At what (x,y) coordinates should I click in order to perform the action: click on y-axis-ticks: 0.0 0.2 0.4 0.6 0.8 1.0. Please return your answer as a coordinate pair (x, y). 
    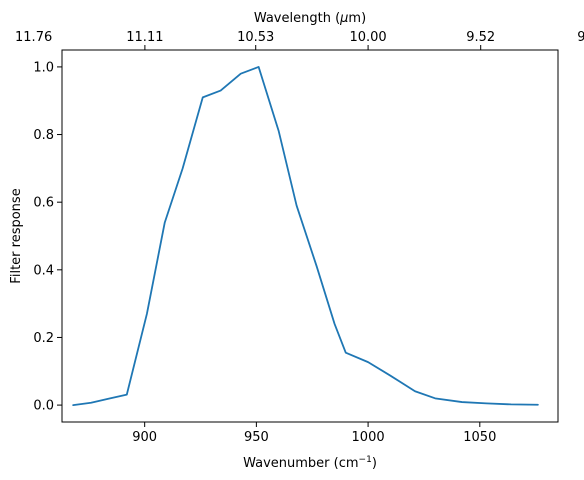
    Looking at the image, I should click on (47, 237).